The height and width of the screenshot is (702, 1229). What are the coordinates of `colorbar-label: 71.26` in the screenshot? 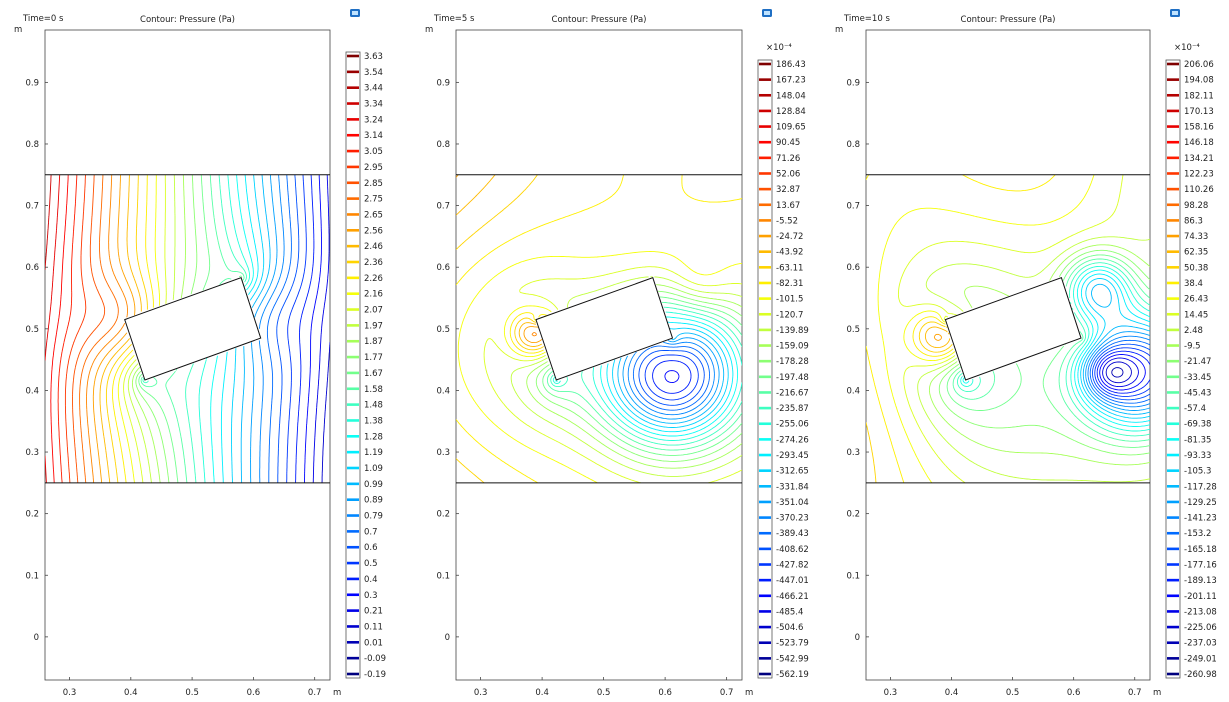 It's located at (788, 159).